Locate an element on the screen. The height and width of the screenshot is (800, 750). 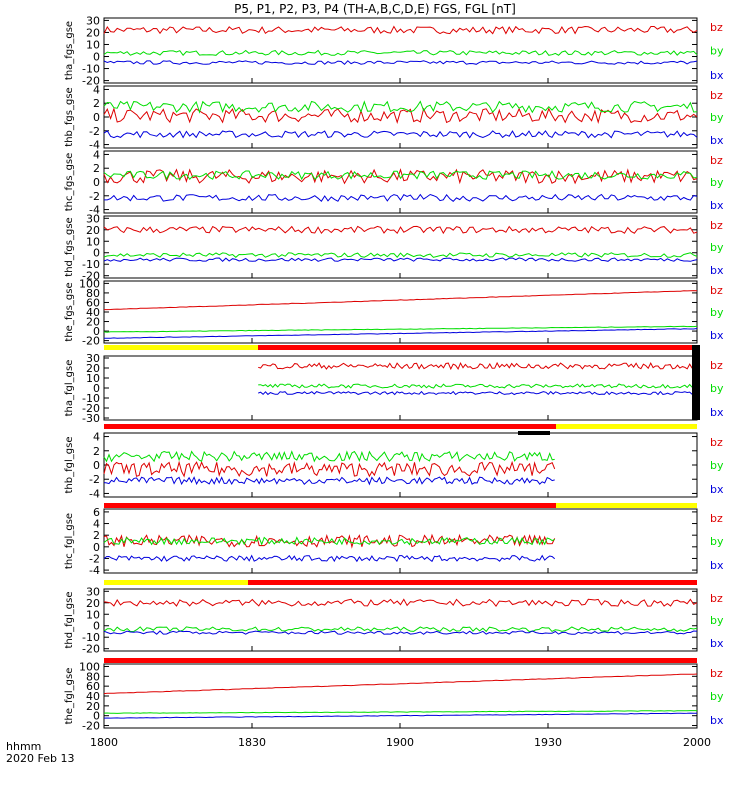
y-axis-label: thc_fgs_gse is located at coordinates (69, 182).